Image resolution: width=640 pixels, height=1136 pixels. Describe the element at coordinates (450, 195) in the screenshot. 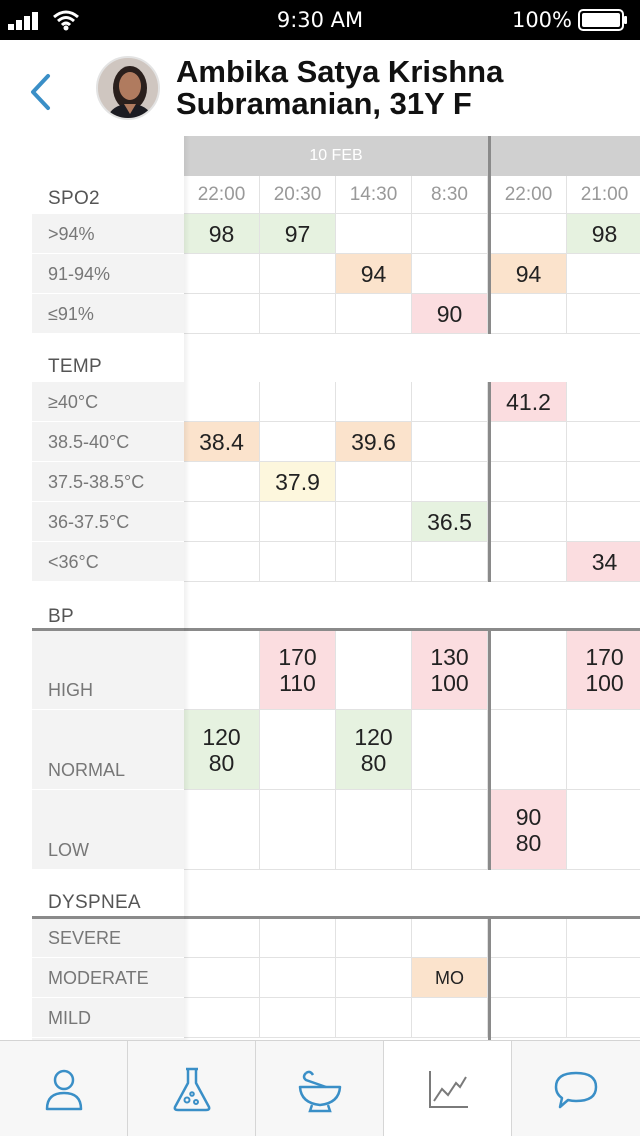

I see `time-col-3: 8:30` at that location.